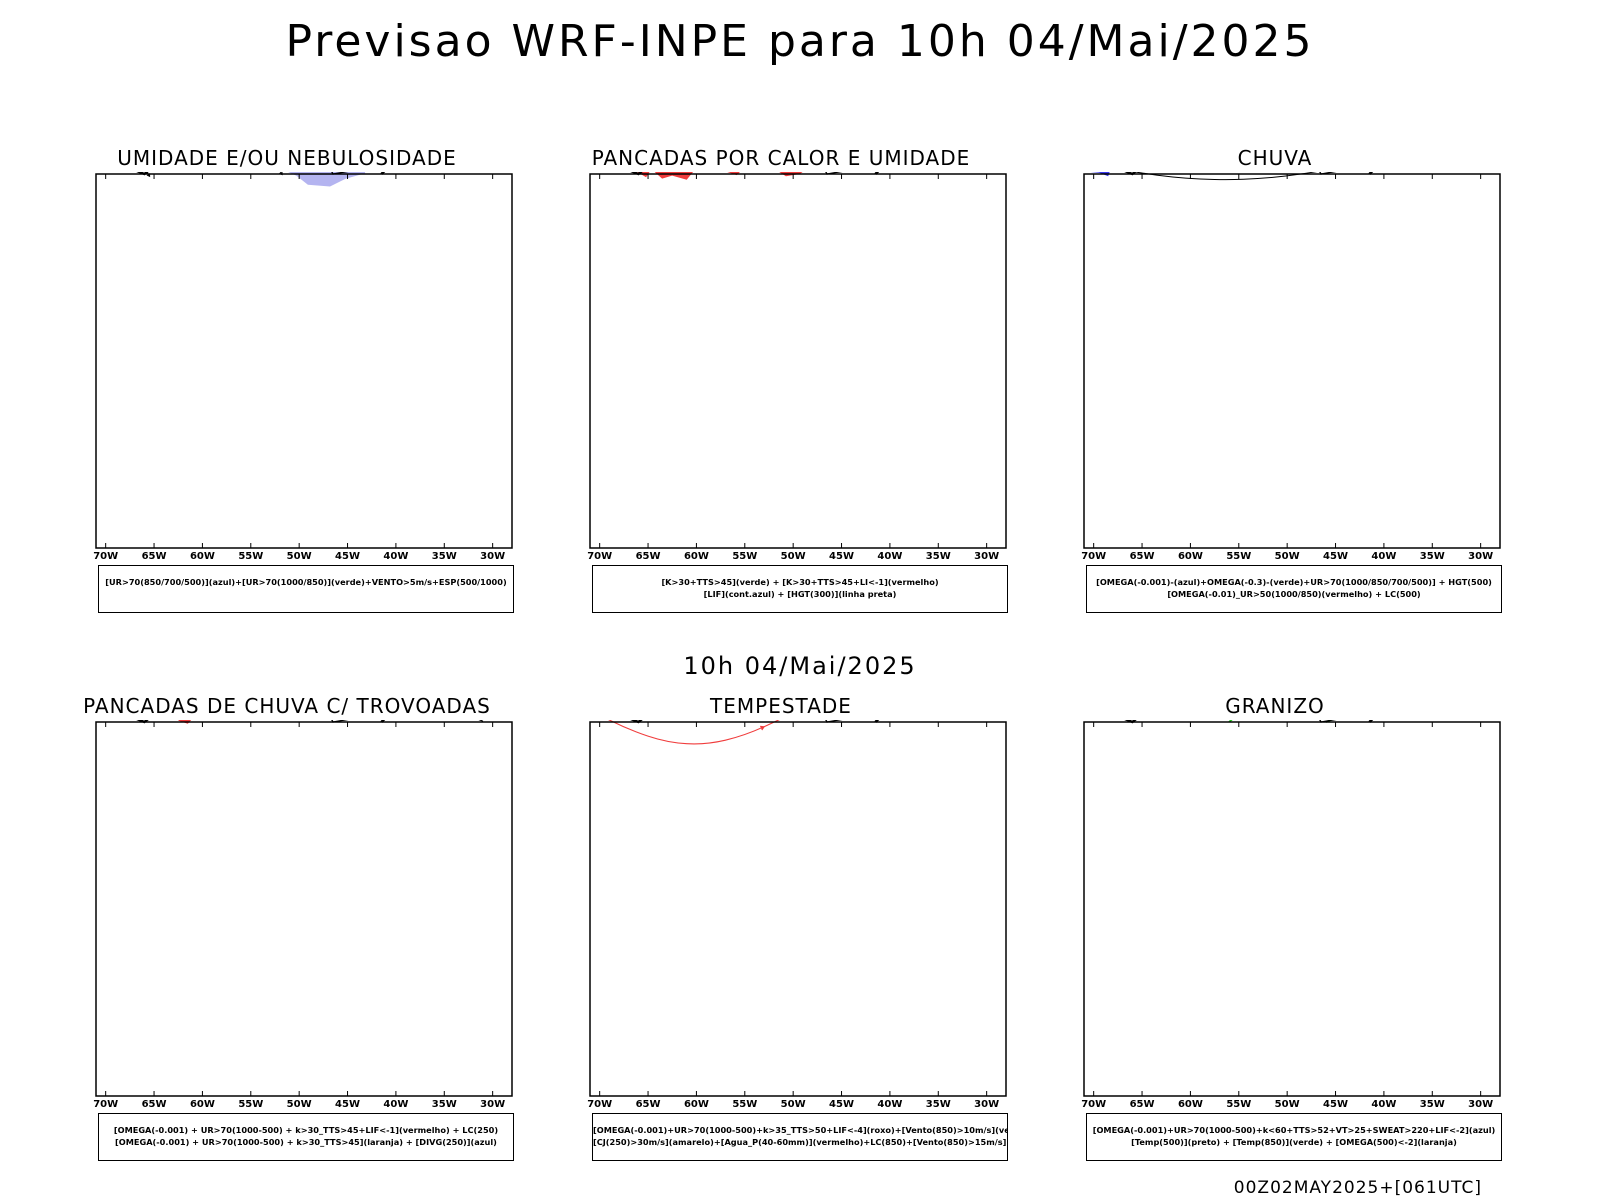  What do you see at coordinates (1230, 721) in the screenshot?
I see `temp850-contour` at bounding box center [1230, 721].